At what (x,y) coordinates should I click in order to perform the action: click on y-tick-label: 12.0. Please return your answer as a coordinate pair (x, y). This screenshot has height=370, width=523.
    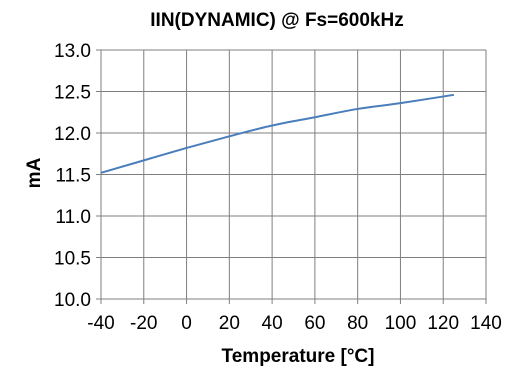
    Looking at the image, I should click on (72, 134).